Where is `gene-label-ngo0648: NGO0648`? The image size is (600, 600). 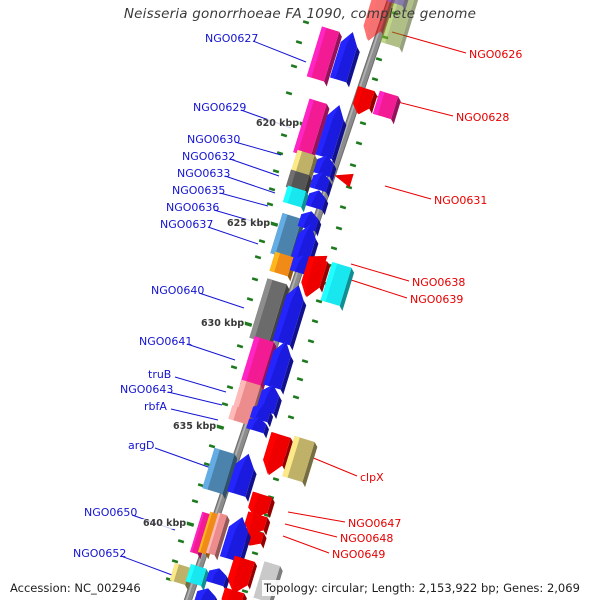 gene-label-ngo0648: NGO0648 is located at coordinates (367, 538).